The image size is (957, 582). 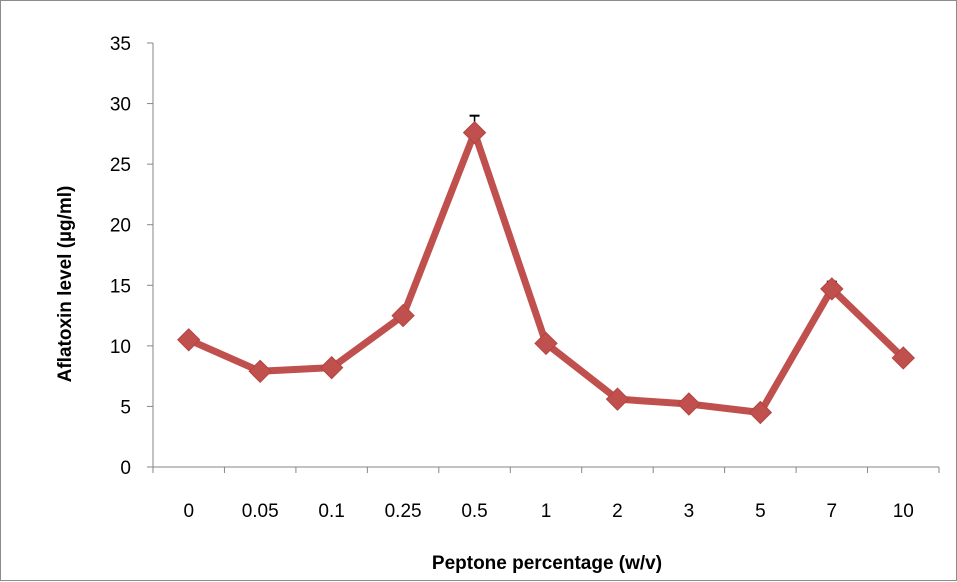 What do you see at coordinates (474, 511) in the screenshot?
I see `x-tick-label: 0.5` at bounding box center [474, 511].